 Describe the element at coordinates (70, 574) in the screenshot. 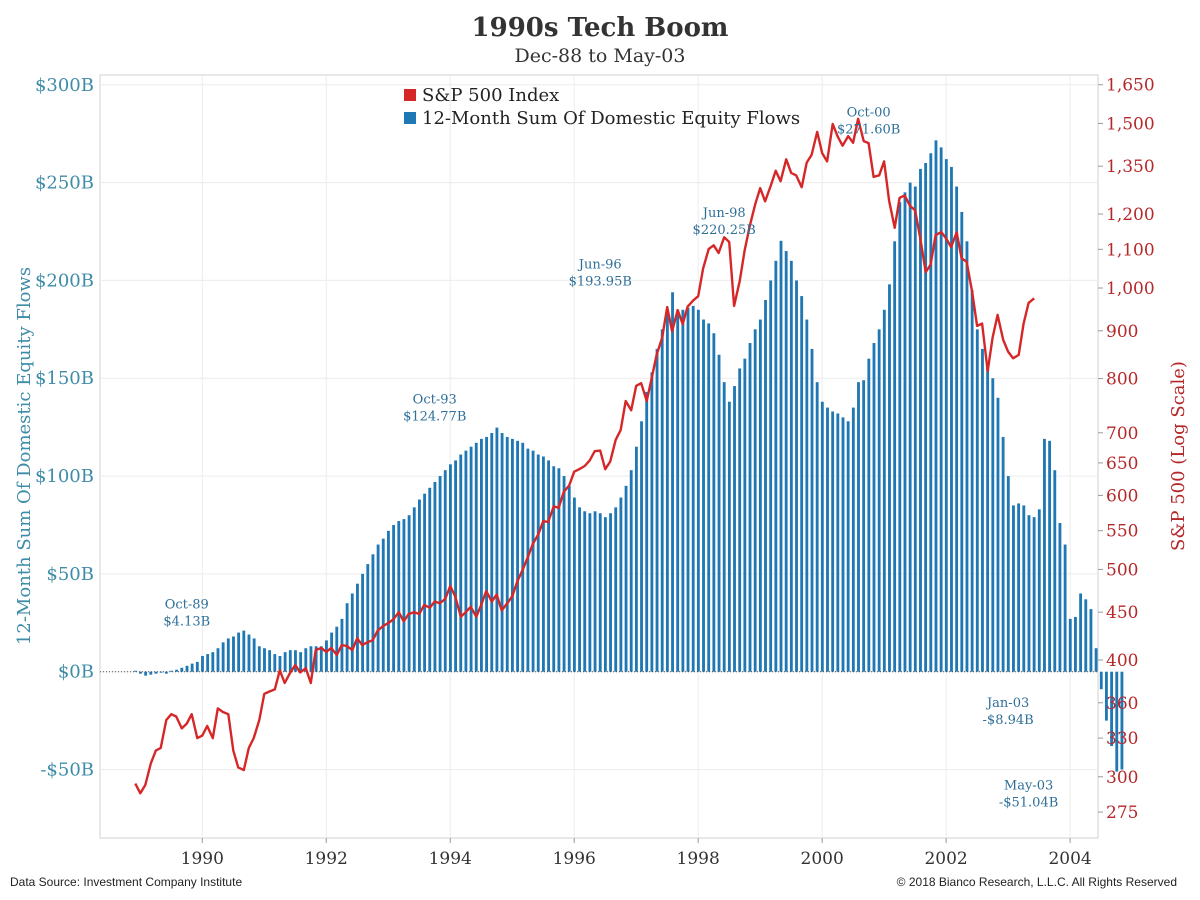

I see `y-tick-left: $50B` at that location.